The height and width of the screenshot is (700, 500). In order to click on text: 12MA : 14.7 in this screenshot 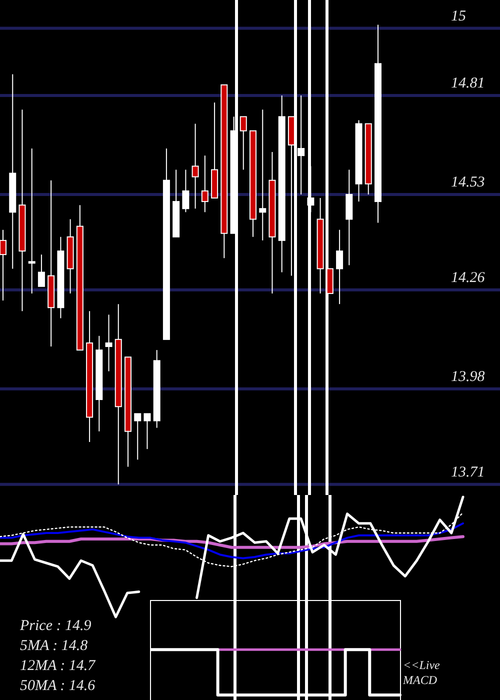, I will do `click(58, 666)`.